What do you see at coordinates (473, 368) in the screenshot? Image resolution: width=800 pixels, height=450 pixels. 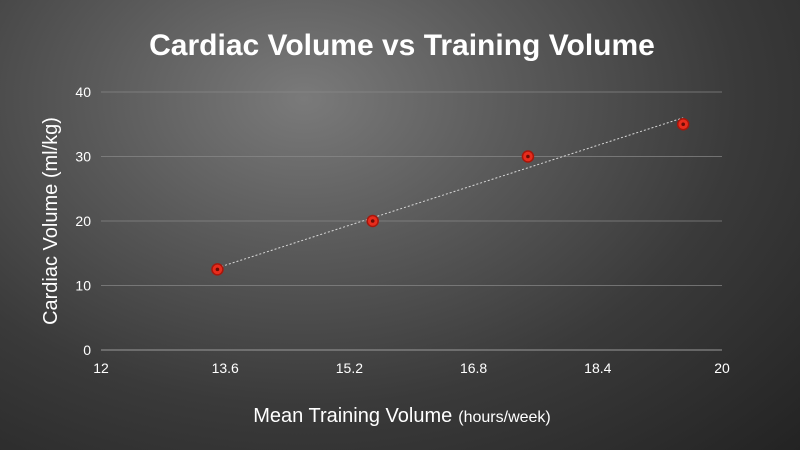 I see `x-tick-label: 16.8` at bounding box center [473, 368].